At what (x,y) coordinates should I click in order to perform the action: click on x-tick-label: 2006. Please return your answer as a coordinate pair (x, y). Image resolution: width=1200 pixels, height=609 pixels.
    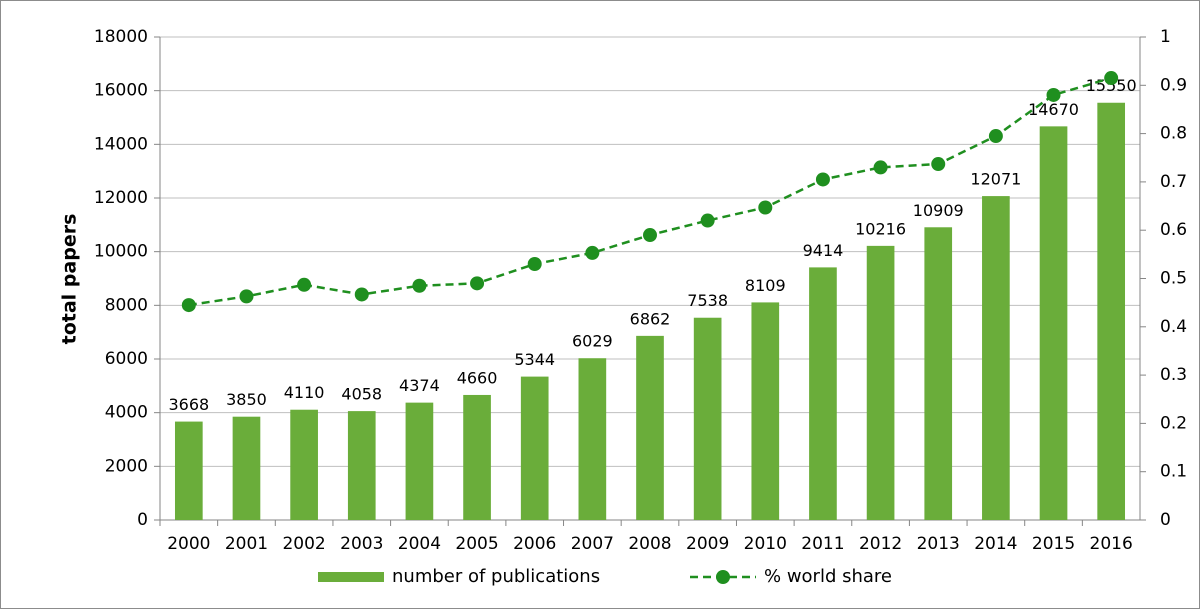
    Looking at the image, I should click on (534, 544).